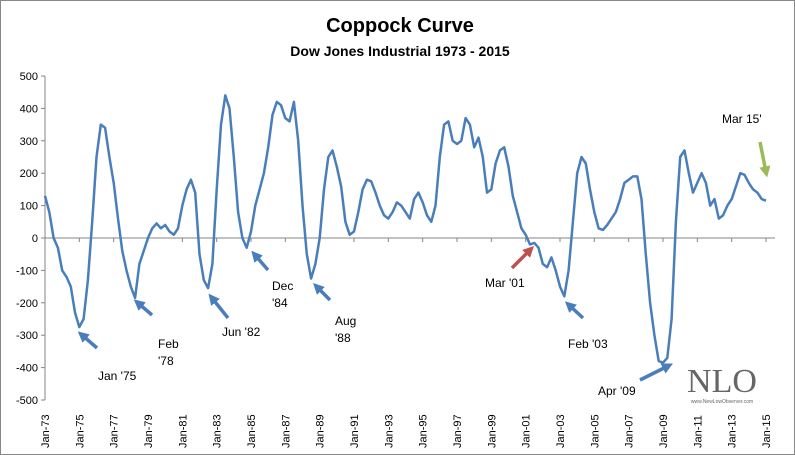 This screenshot has height=455, width=795. I want to click on x-tick-label: Jan-95, so click(424, 431).